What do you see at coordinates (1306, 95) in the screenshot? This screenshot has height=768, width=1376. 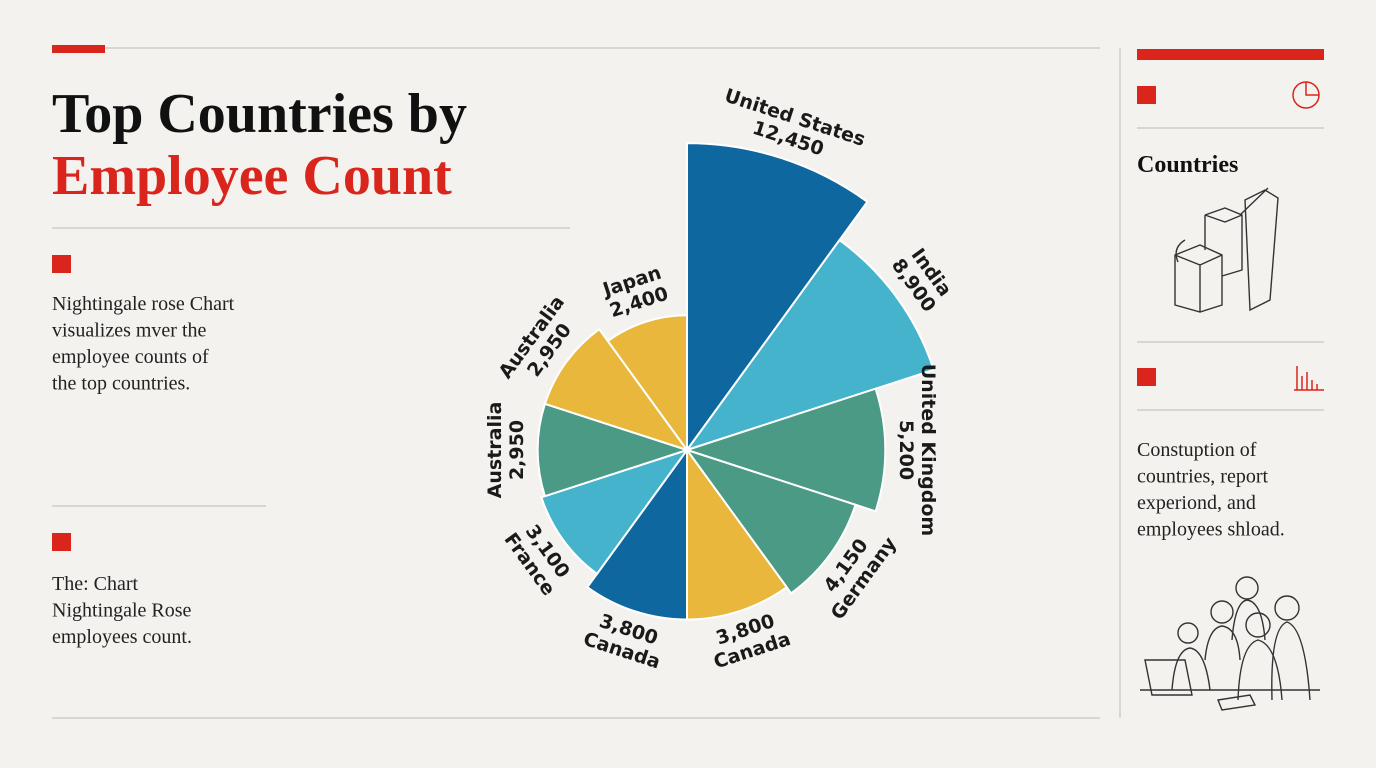 I see `pie-icon` at bounding box center [1306, 95].